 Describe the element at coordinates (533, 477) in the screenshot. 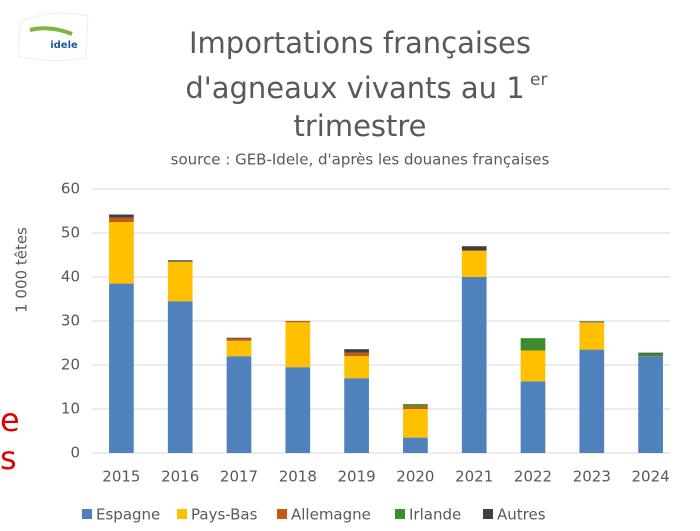

I see `x-tick-label: 2022` at that location.